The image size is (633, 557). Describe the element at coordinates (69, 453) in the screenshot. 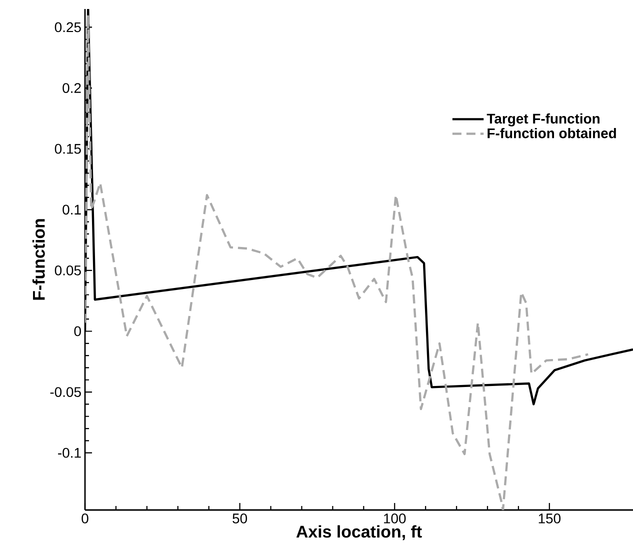

I see `y-tick-label: -0.1` at that location.